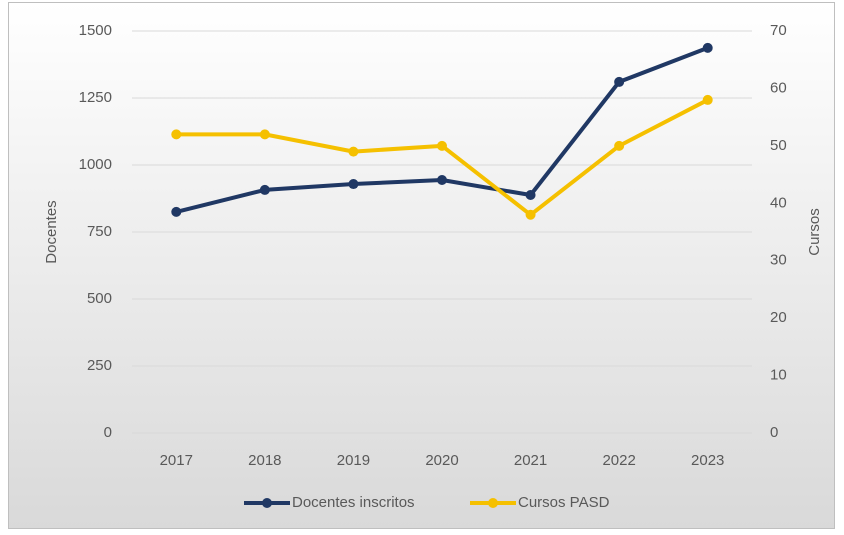  What do you see at coordinates (778, 317) in the screenshot?
I see `y2-tick-label: 20` at bounding box center [778, 317].